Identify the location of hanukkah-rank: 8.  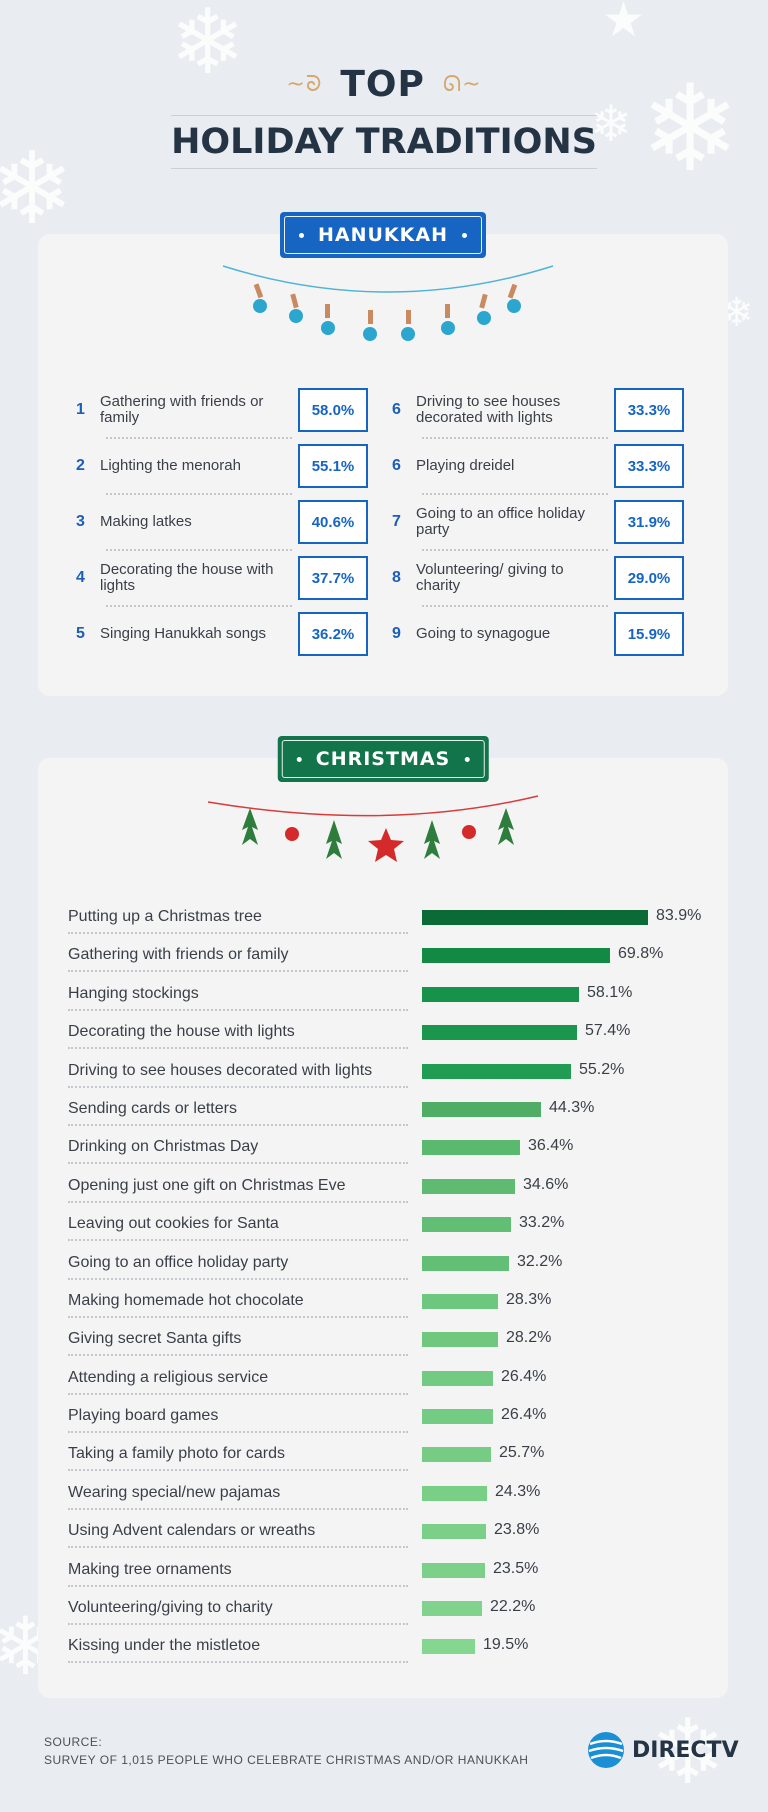
(396, 577).